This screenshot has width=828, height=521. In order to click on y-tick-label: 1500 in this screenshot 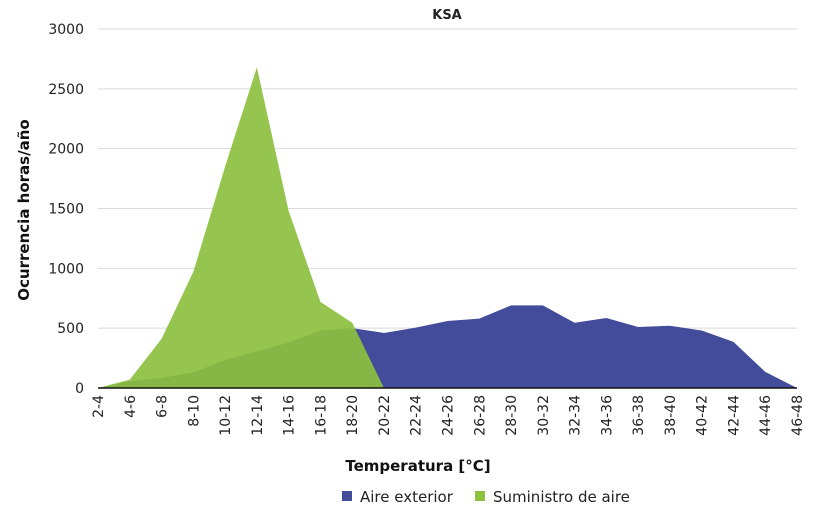, I will do `click(66, 210)`.